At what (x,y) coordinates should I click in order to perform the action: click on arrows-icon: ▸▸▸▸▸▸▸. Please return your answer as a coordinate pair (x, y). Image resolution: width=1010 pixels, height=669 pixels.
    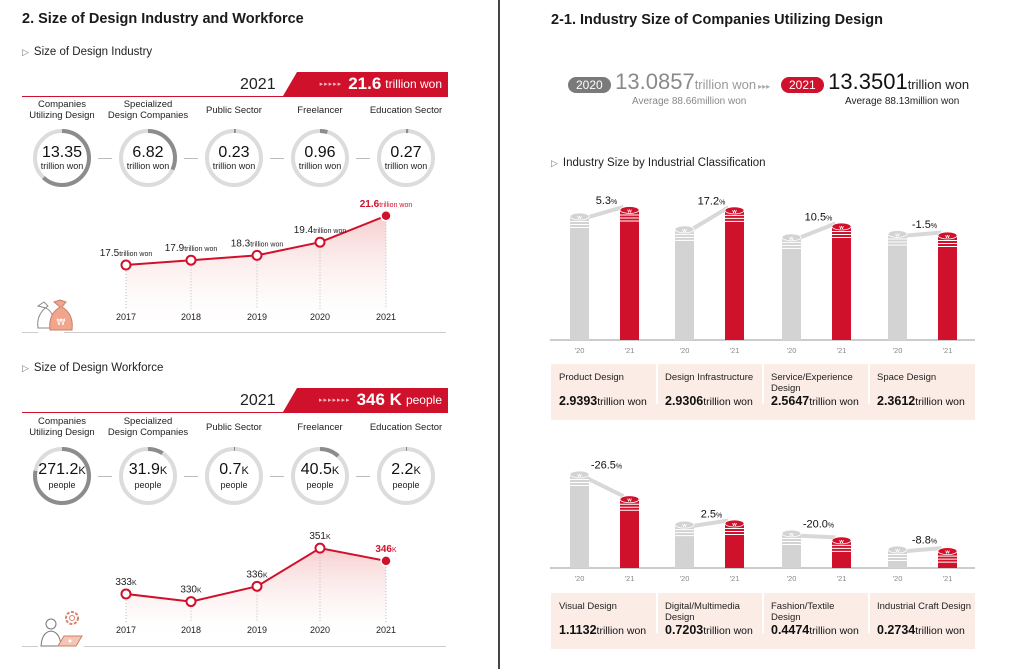
    Looking at the image, I should click on (334, 400).